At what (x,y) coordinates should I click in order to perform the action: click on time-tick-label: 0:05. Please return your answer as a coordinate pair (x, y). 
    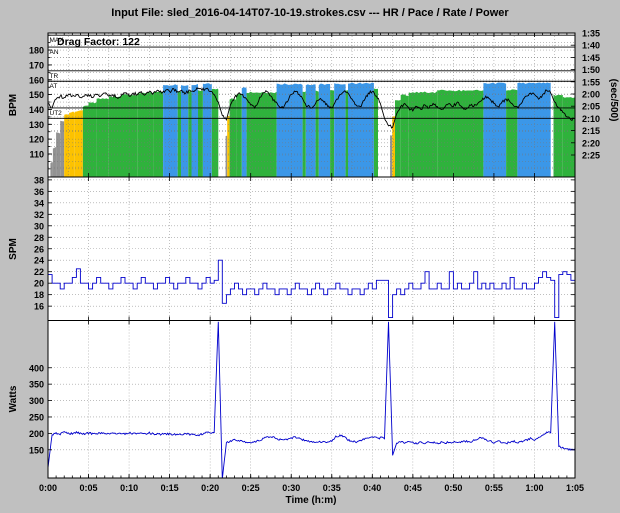
    Looking at the image, I should click on (89, 488).